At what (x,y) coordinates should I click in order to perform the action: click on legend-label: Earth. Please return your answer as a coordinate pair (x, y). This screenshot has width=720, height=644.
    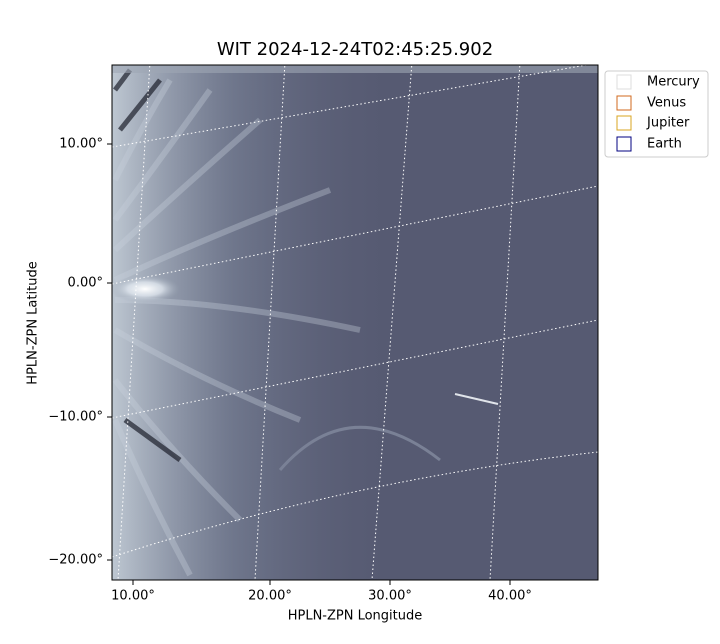
    Looking at the image, I should click on (664, 144).